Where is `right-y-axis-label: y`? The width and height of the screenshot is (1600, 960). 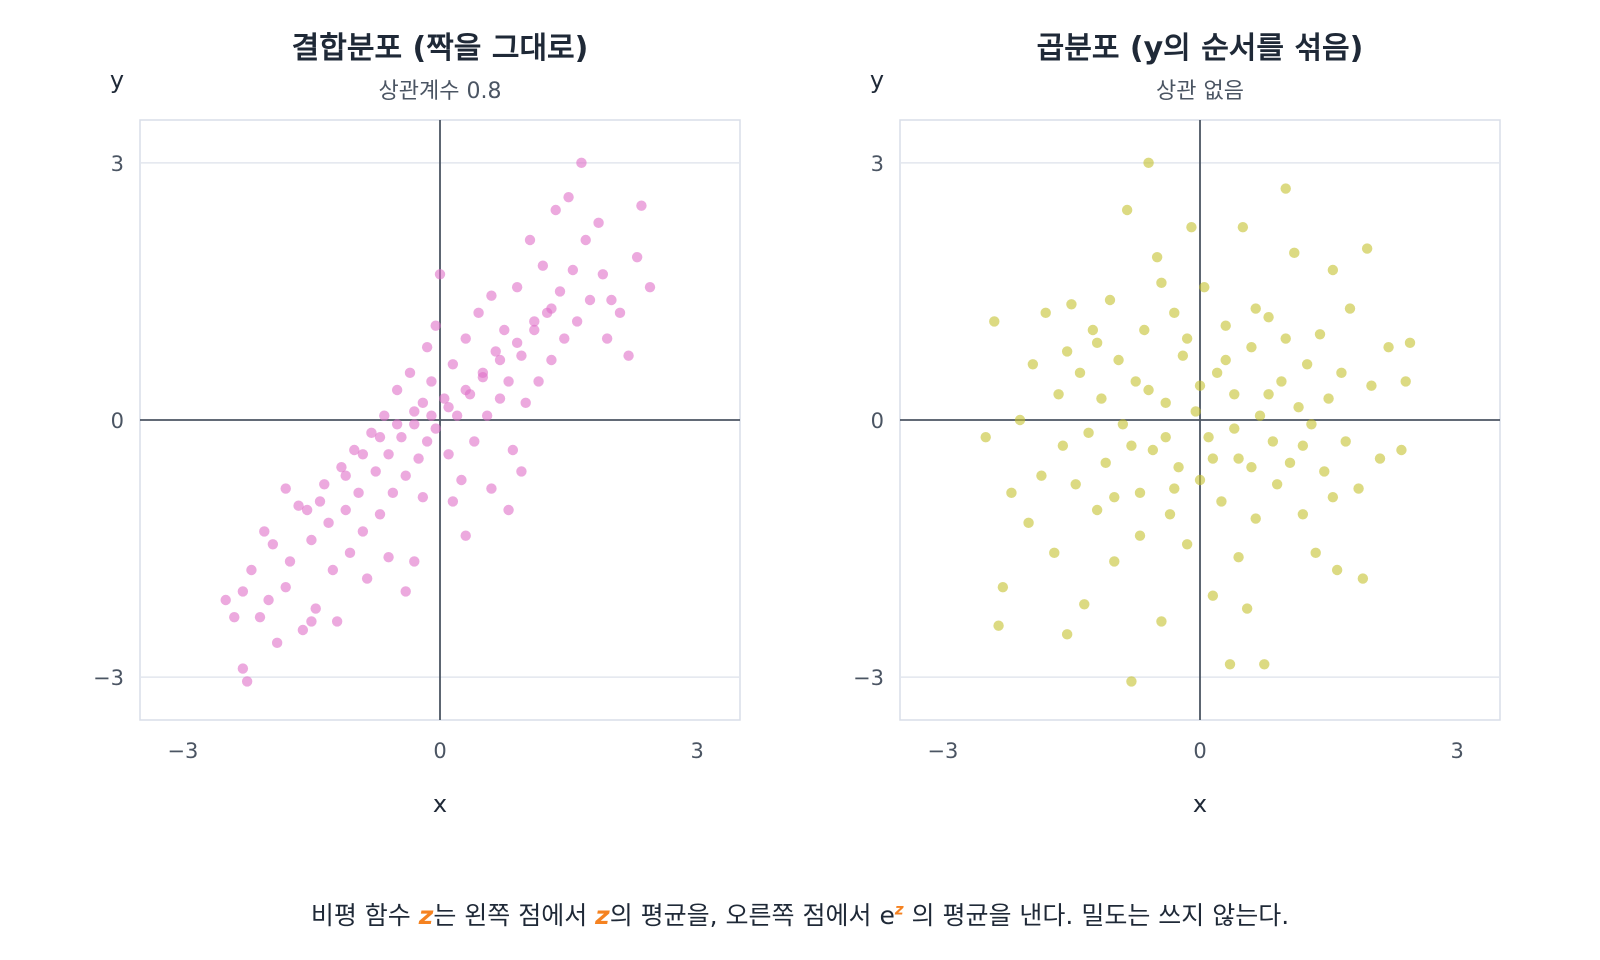
right-y-axis-label: y is located at coordinates (877, 80).